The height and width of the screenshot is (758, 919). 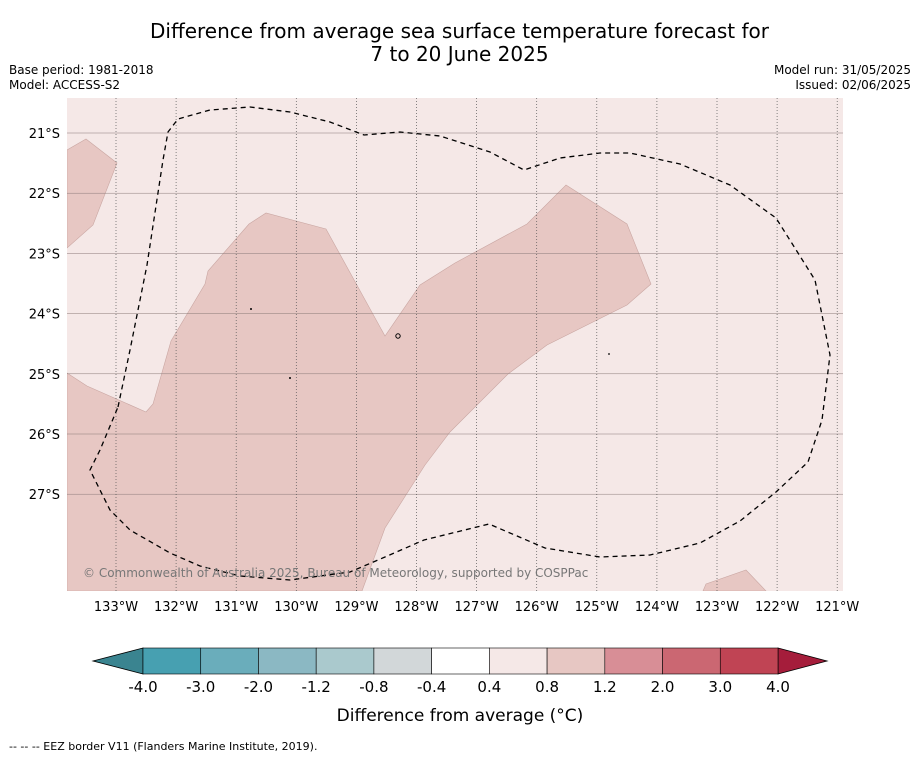 What do you see at coordinates (663, 687) in the screenshot?
I see `colorbar-tick-label: 2.0` at bounding box center [663, 687].